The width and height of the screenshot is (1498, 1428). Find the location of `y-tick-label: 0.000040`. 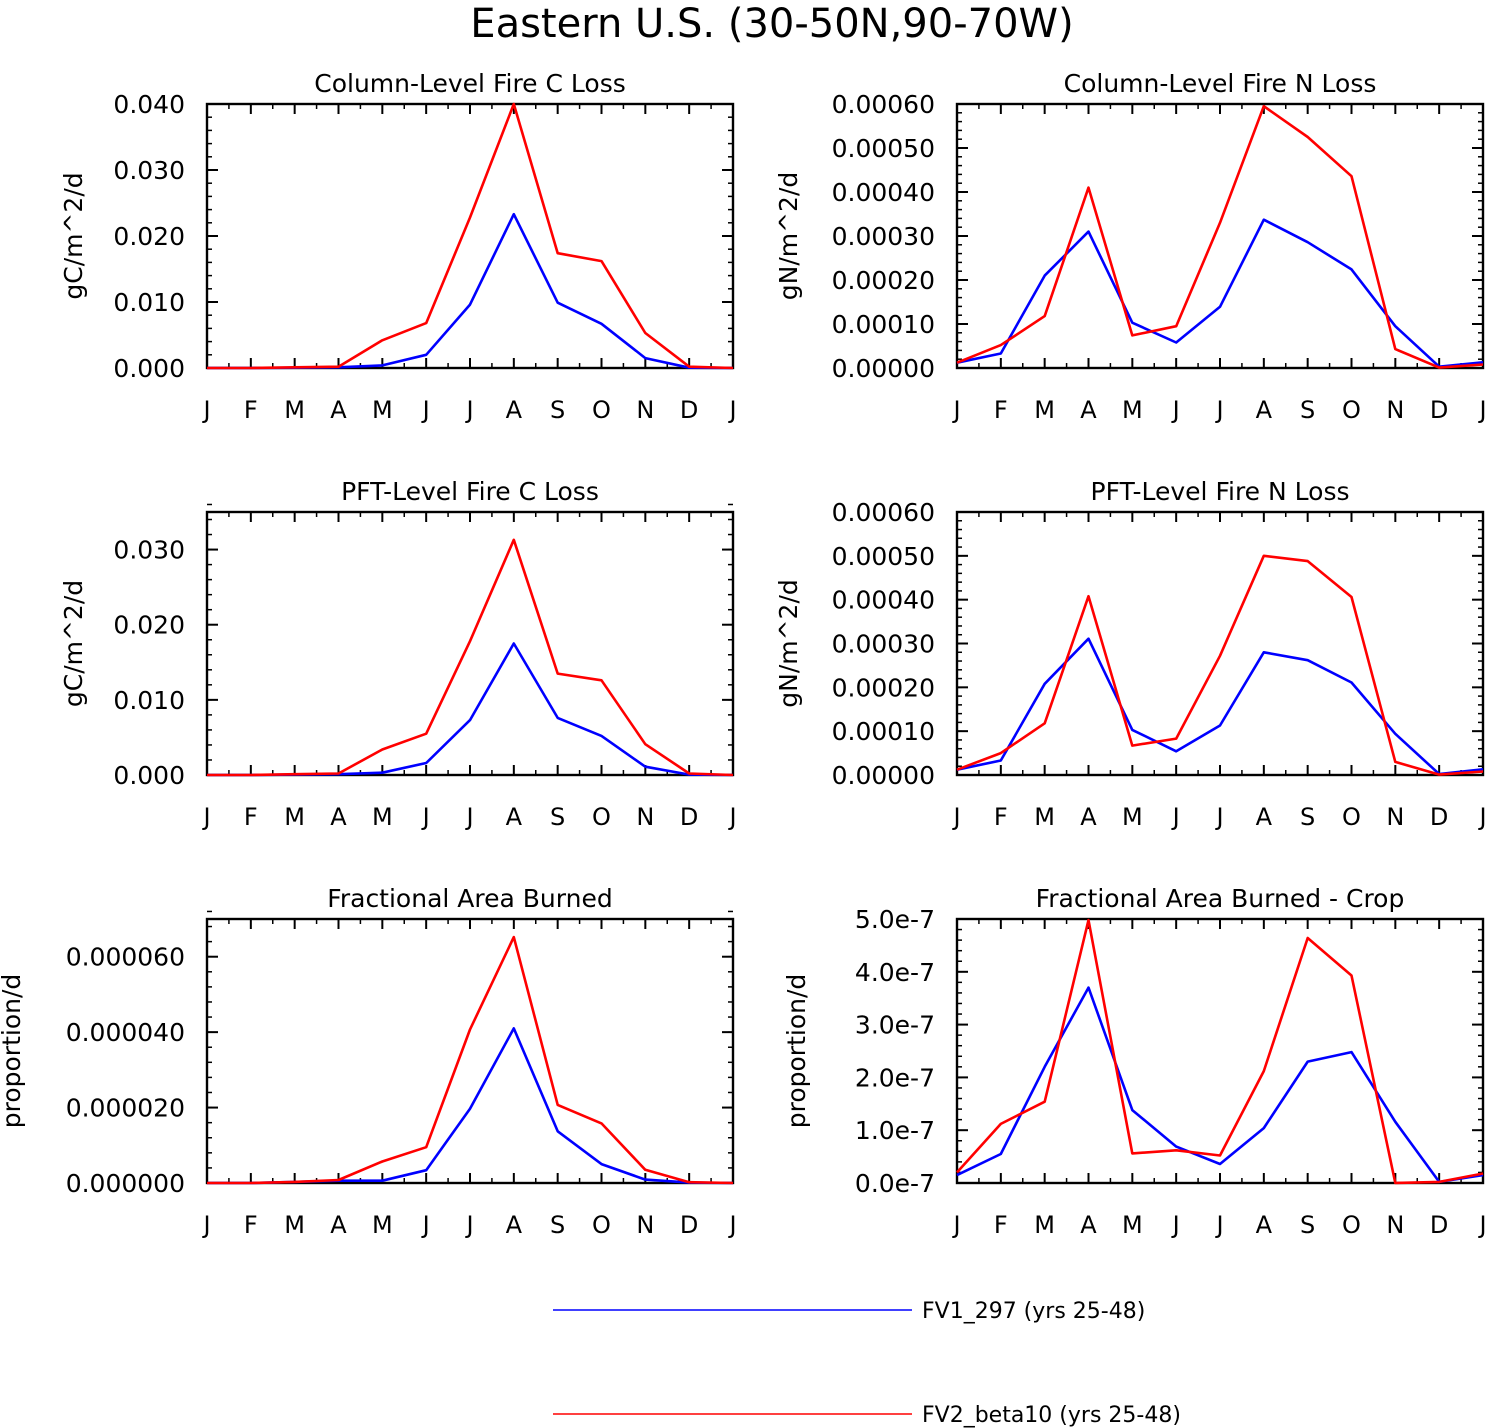

y-tick-label: 0.000040 is located at coordinates (125, 1032).